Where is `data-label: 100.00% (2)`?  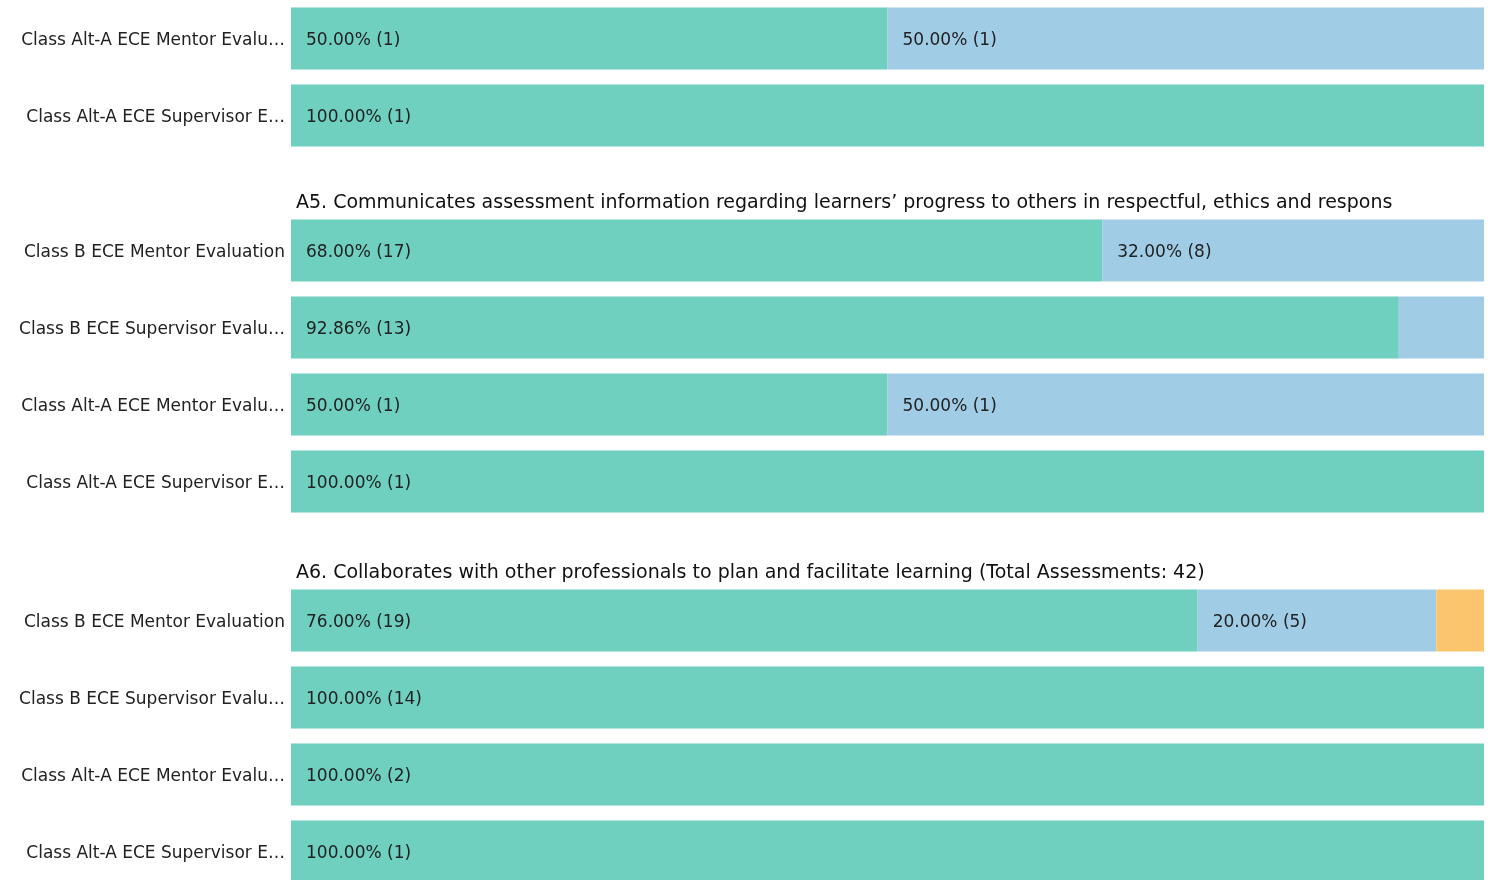 data-label: 100.00% (2) is located at coordinates (359, 774).